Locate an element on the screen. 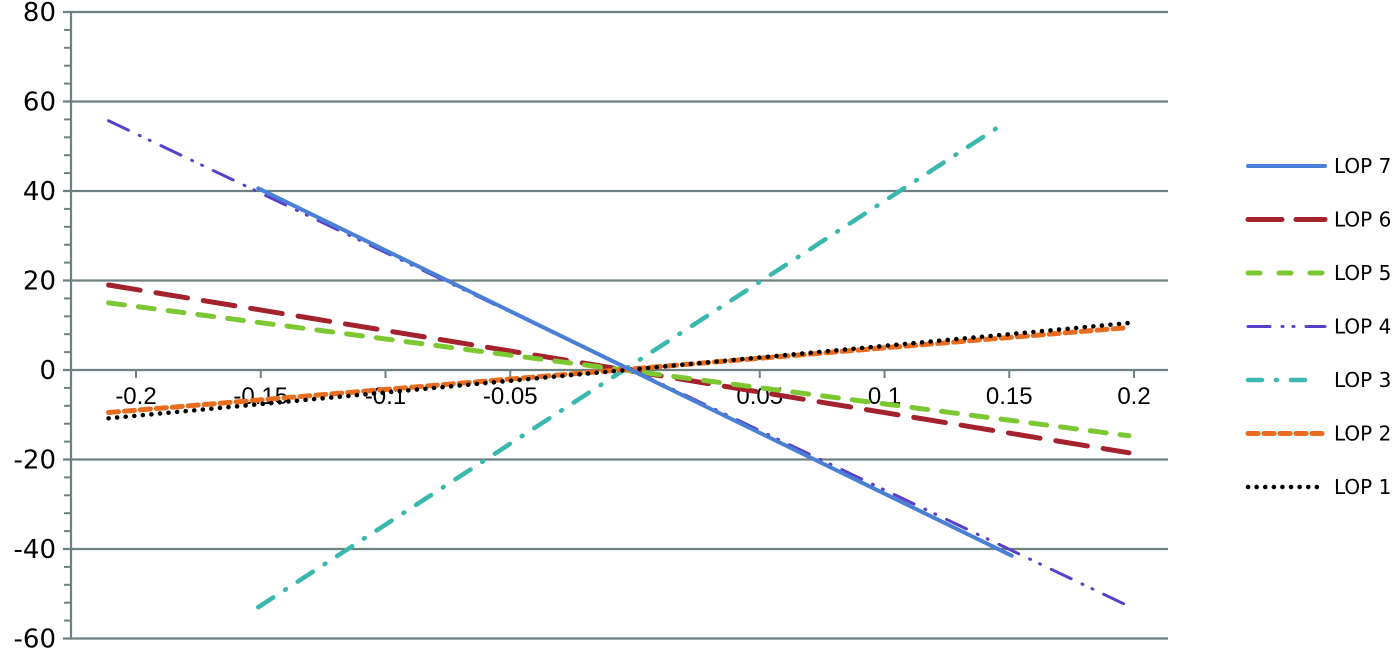 The height and width of the screenshot is (653, 1400). legend-item: LOP 4 is located at coordinates (1318, 327).